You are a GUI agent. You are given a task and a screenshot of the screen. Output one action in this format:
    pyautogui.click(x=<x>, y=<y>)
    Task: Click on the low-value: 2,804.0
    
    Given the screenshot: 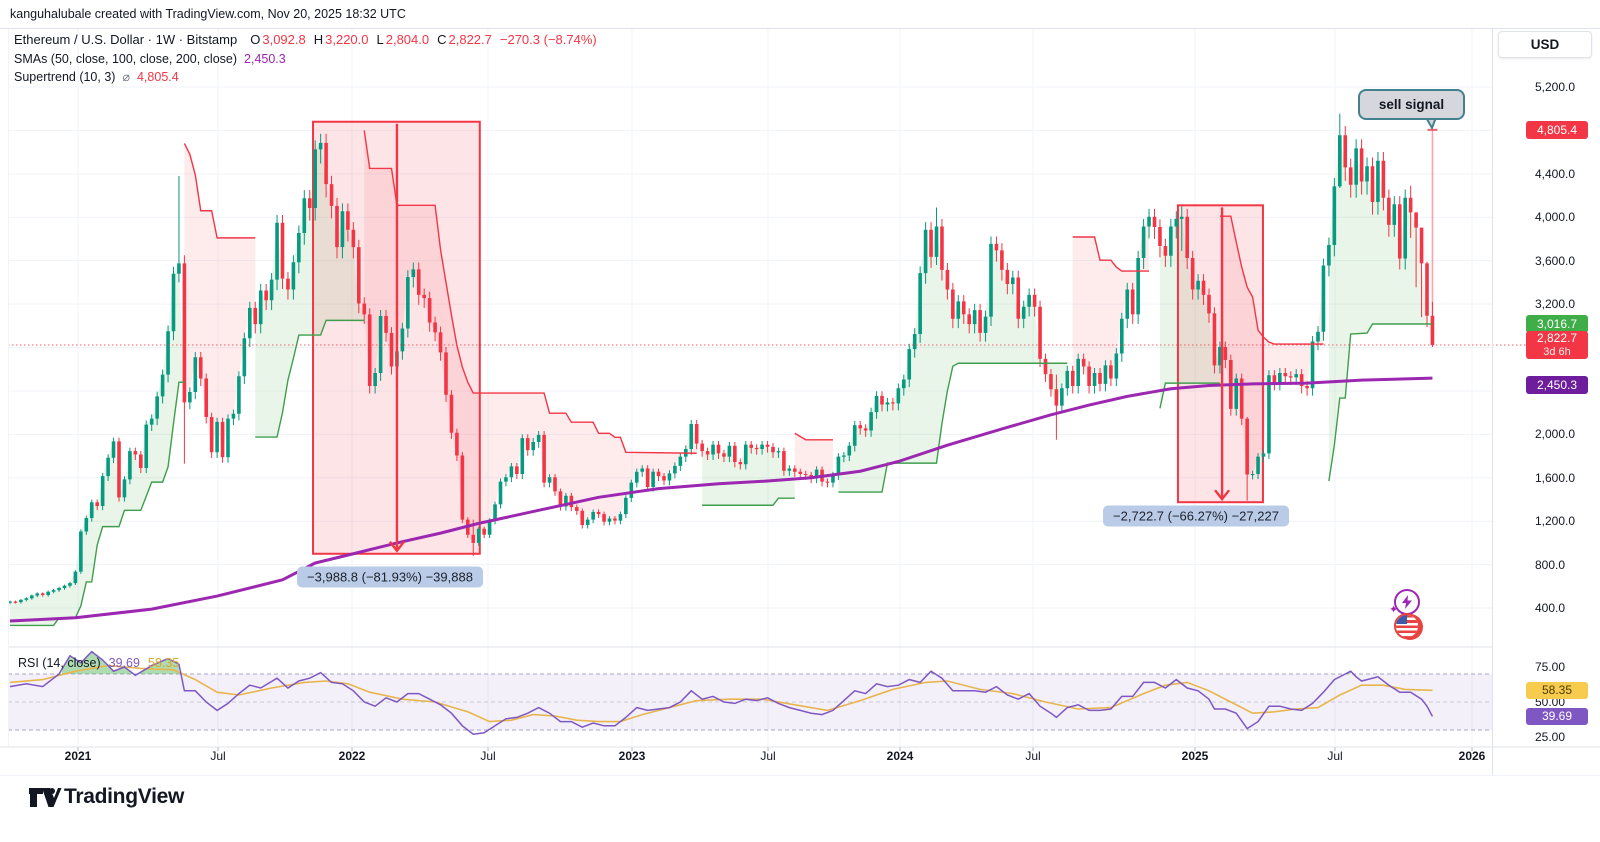 What is the action you would take?
    pyautogui.click(x=407, y=39)
    